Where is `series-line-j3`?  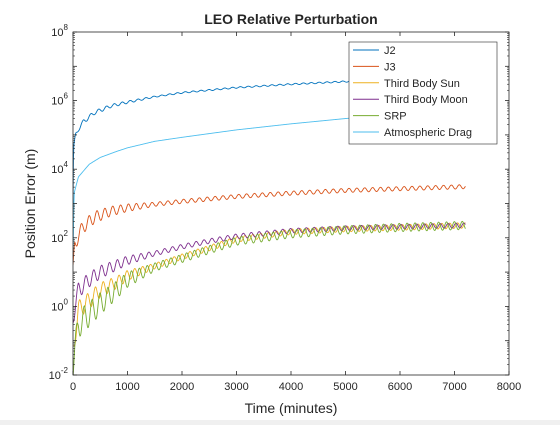 series-line-j3 is located at coordinates (269, 225).